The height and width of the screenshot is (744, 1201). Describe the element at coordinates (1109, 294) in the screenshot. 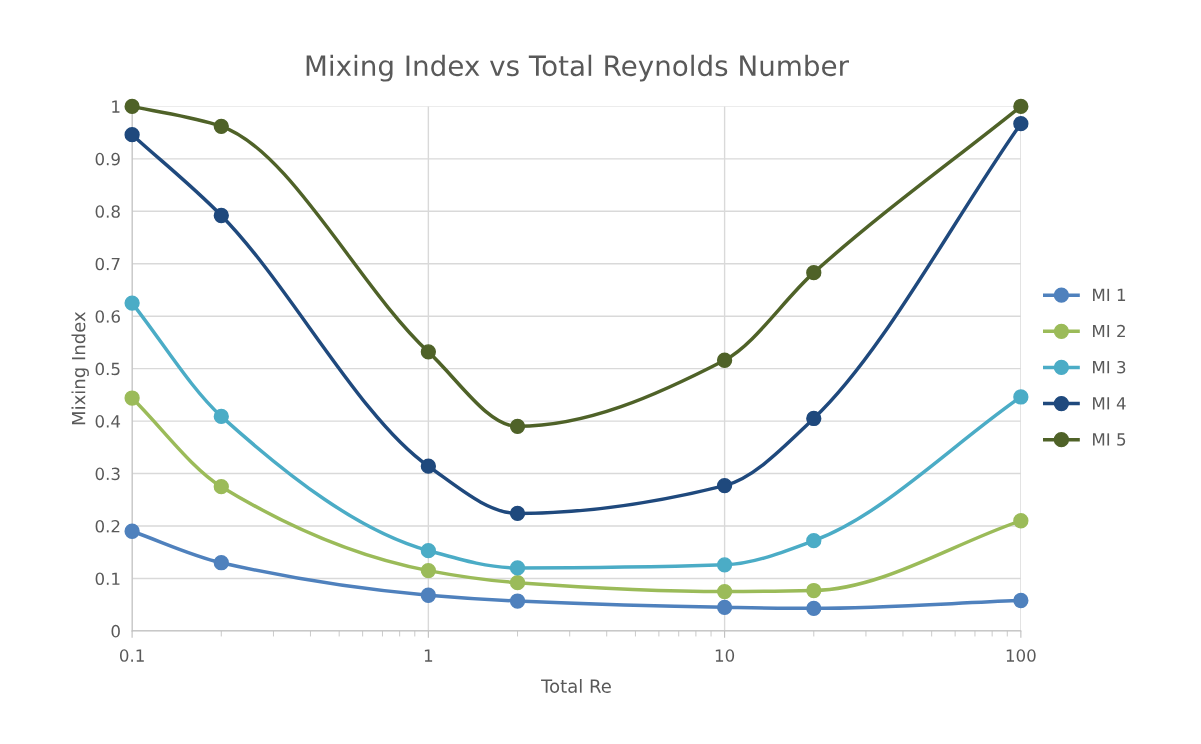

I see `legend-label: MI 1` at that location.